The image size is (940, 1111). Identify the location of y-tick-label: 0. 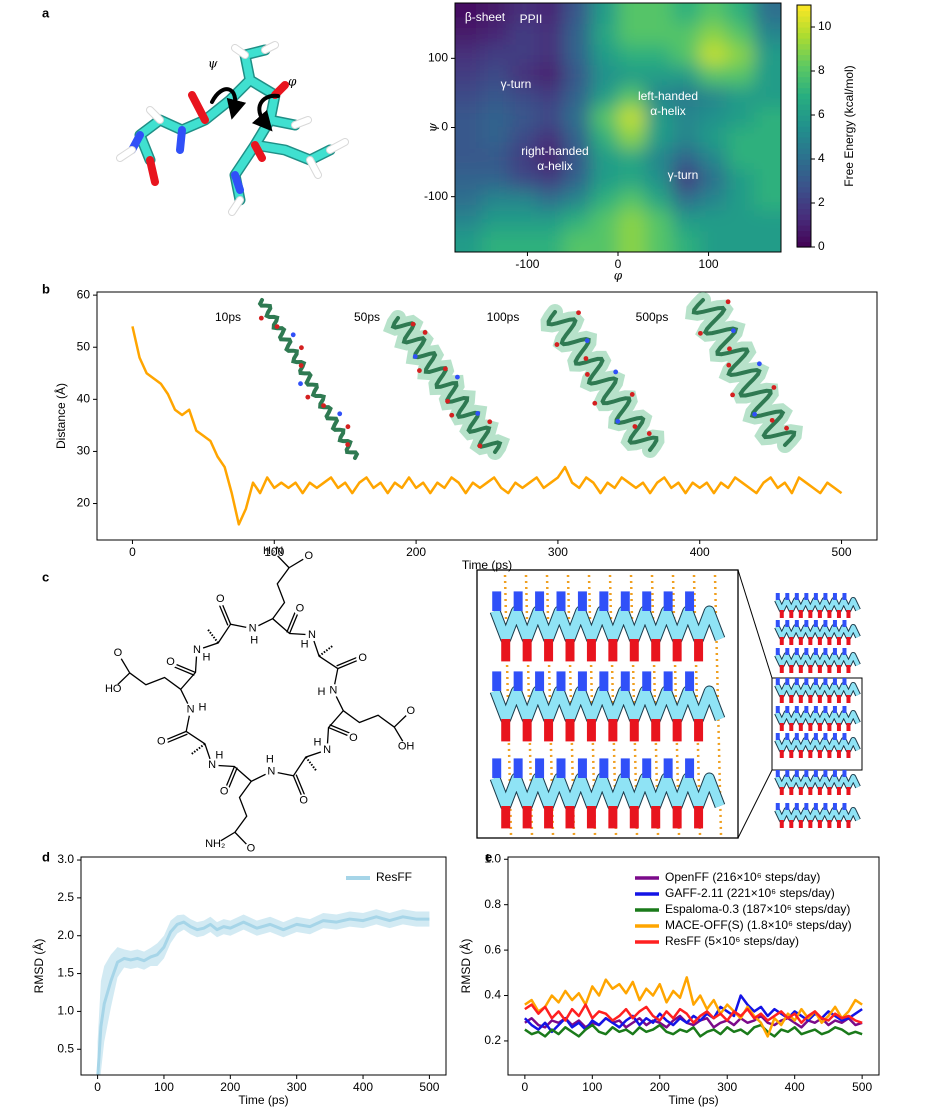
(444, 127).